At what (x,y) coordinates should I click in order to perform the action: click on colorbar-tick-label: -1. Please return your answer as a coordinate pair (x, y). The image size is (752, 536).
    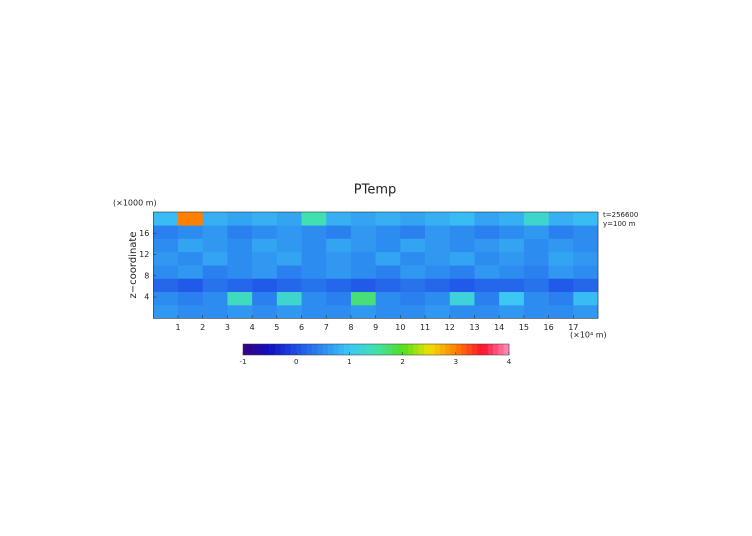
    Looking at the image, I should click on (243, 362).